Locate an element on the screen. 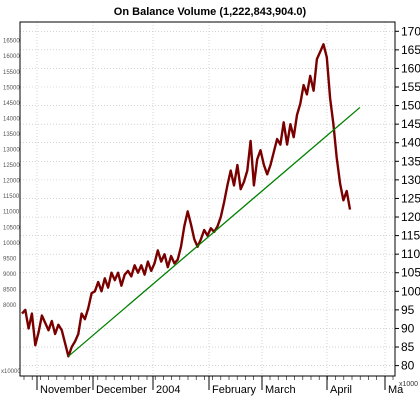 The width and height of the screenshot is (420, 400). left-tick-label: 8500 is located at coordinates (10, 290).